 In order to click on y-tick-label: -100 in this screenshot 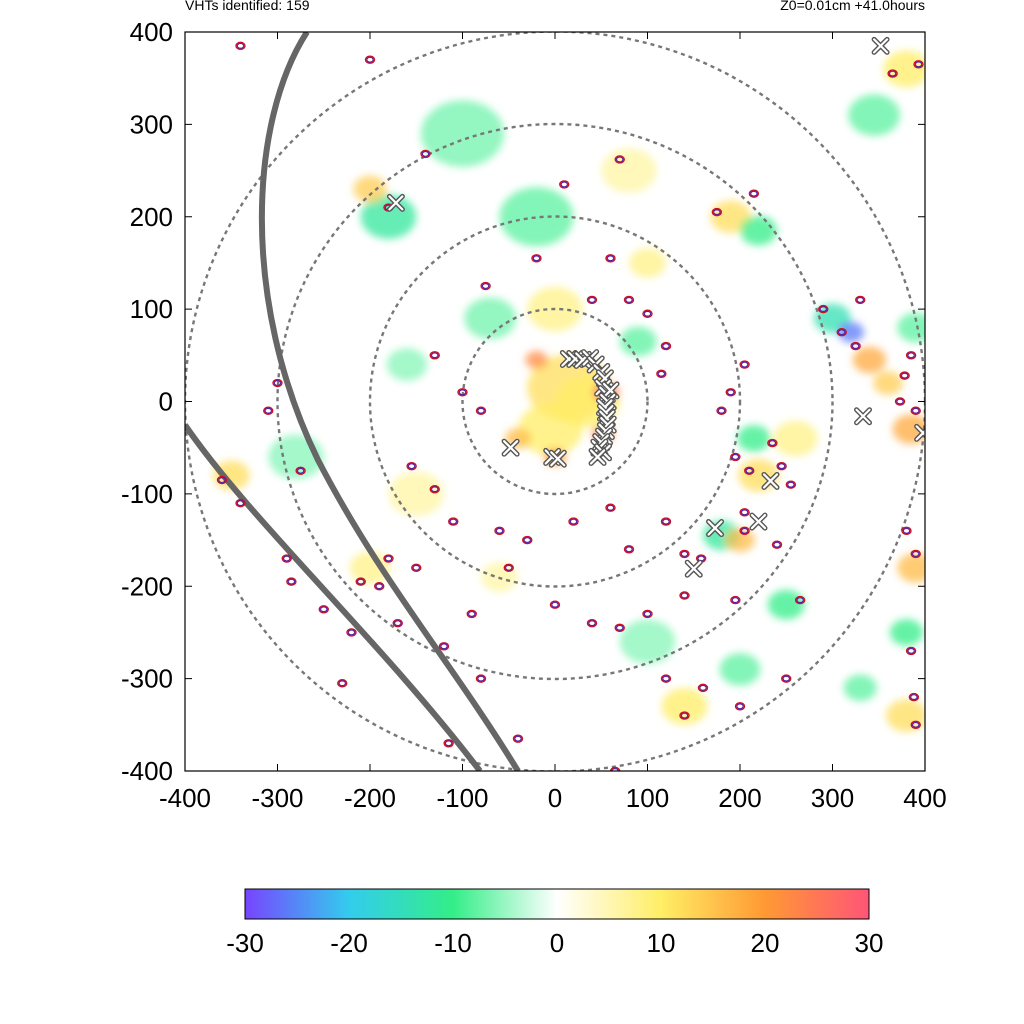, I will do `click(147, 494)`.